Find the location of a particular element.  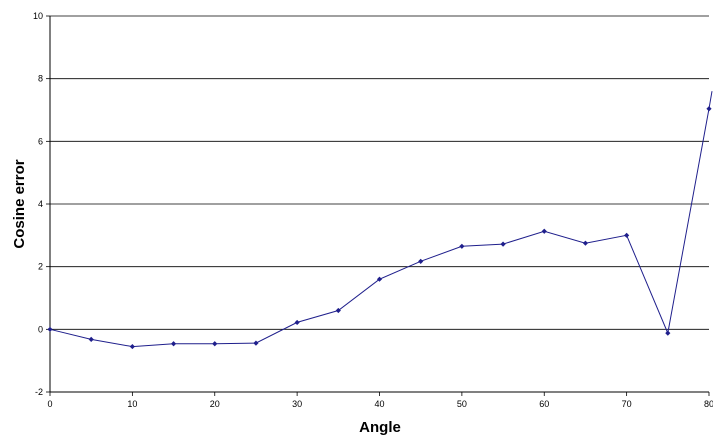

y-tick-label: 0 is located at coordinates (40, 329).